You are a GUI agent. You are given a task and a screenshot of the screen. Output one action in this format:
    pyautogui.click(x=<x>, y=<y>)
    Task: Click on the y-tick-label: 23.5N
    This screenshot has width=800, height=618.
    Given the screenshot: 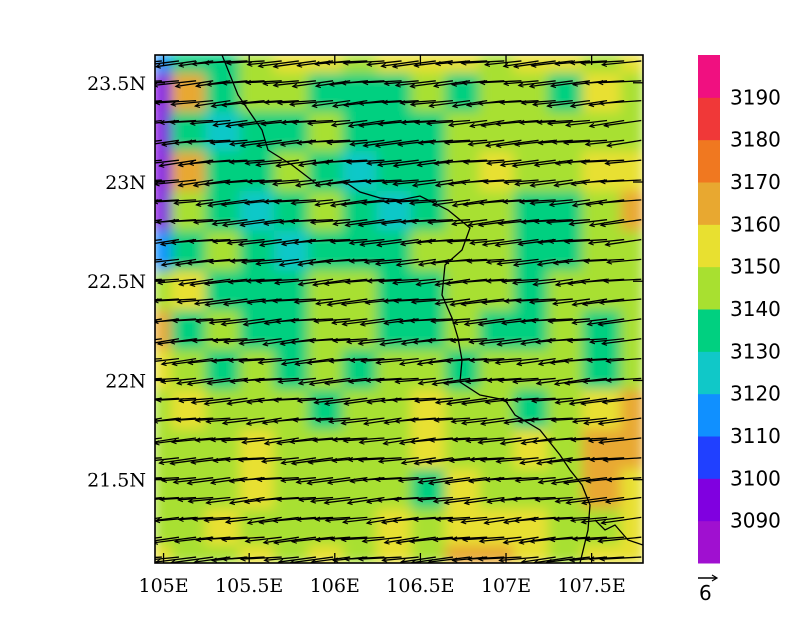 What is the action you would take?
    pyautogui.click(x=116, y=84)
    